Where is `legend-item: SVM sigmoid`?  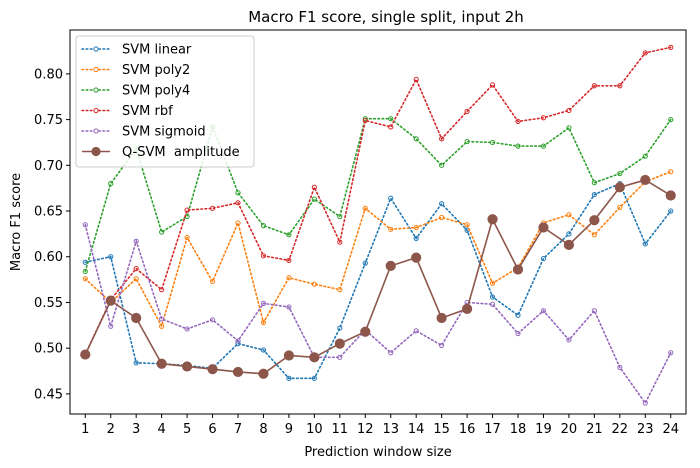
legend-item: SVM sigmoid is located at coordinates (143, 132).